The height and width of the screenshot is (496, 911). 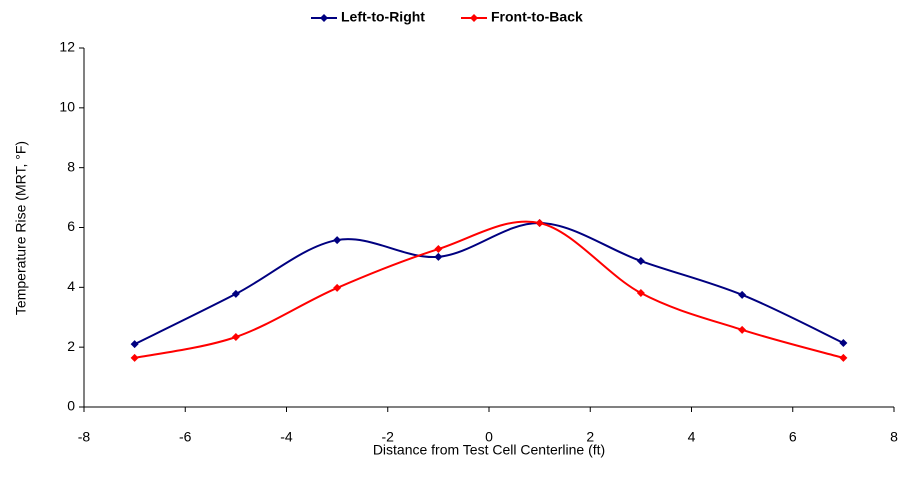 What do you see at coordinates (489, 437) in the screenshot?
I see `x-tick-label: 0` at bounding box center [489, 437].